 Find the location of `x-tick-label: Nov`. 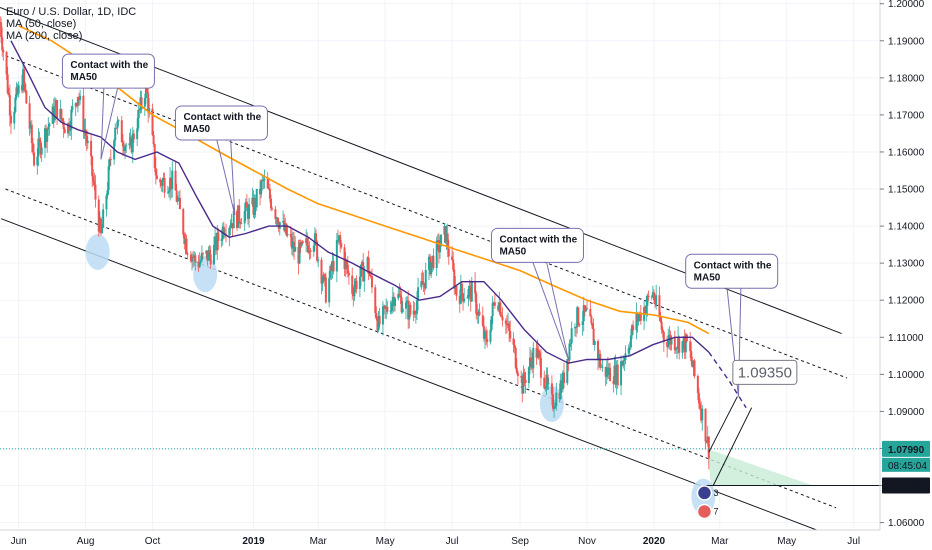

x-tick-label: Nov is located at coordinates (587, 541).